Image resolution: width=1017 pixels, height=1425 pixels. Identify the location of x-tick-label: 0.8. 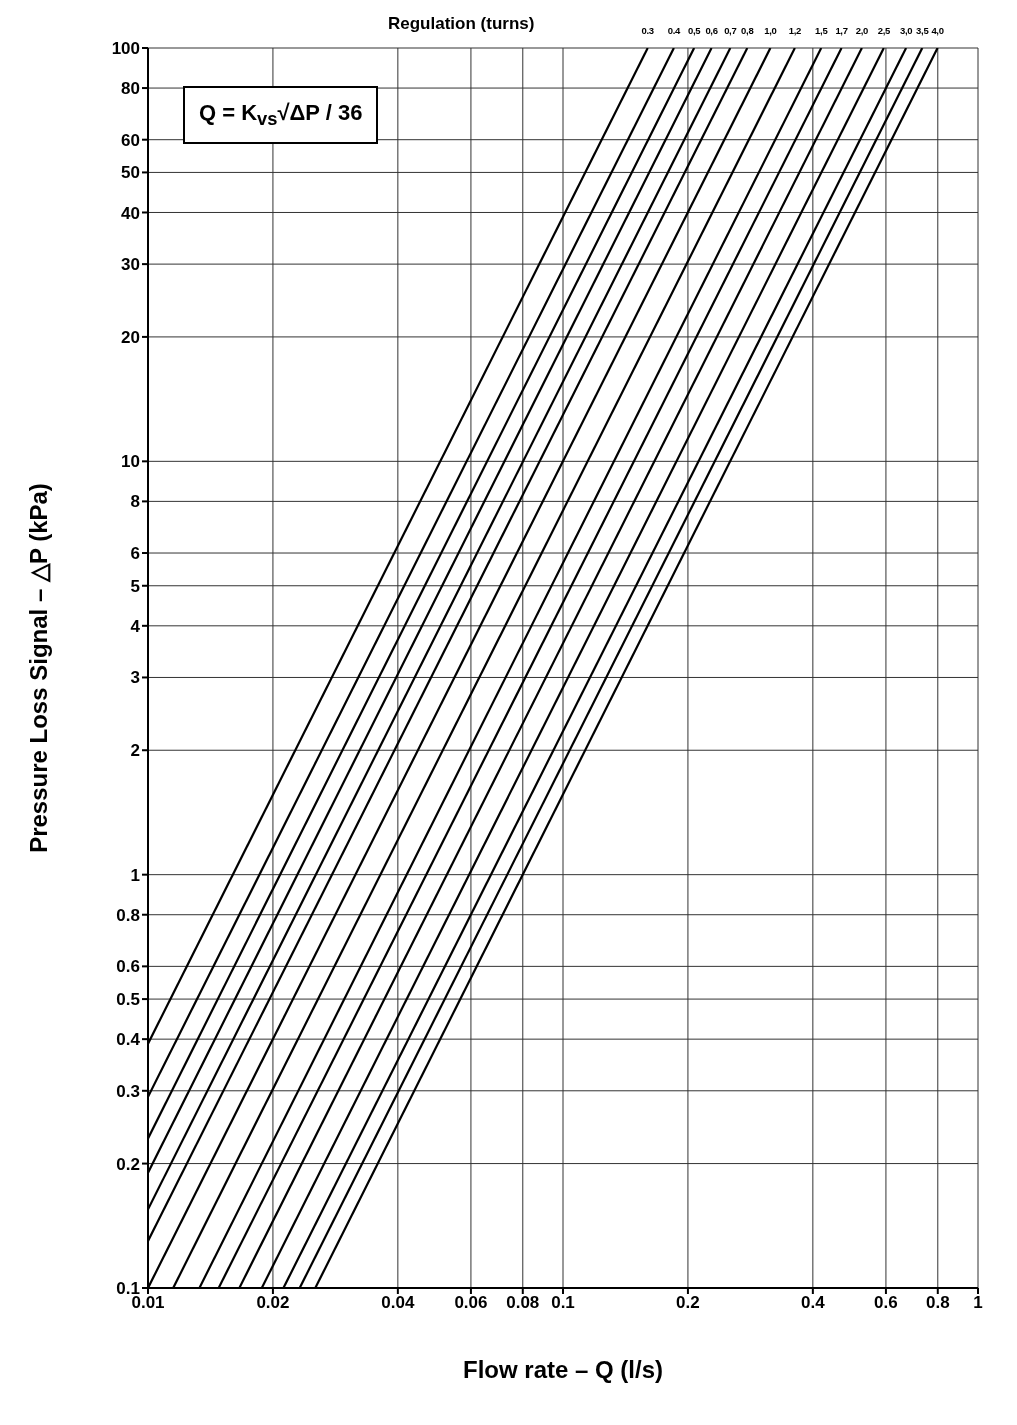
(937, 1303).